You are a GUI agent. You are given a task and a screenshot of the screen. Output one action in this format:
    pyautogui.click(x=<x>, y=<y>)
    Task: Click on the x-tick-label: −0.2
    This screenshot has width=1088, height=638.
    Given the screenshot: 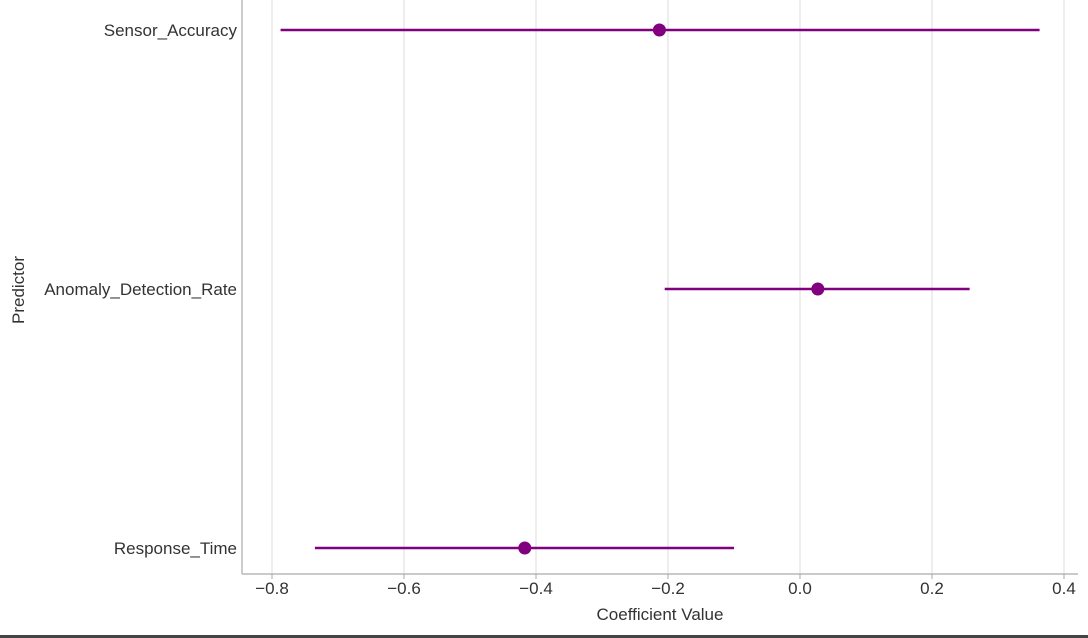 What is the action you would take?
    pyautogui.click(x=668, y=588)
    